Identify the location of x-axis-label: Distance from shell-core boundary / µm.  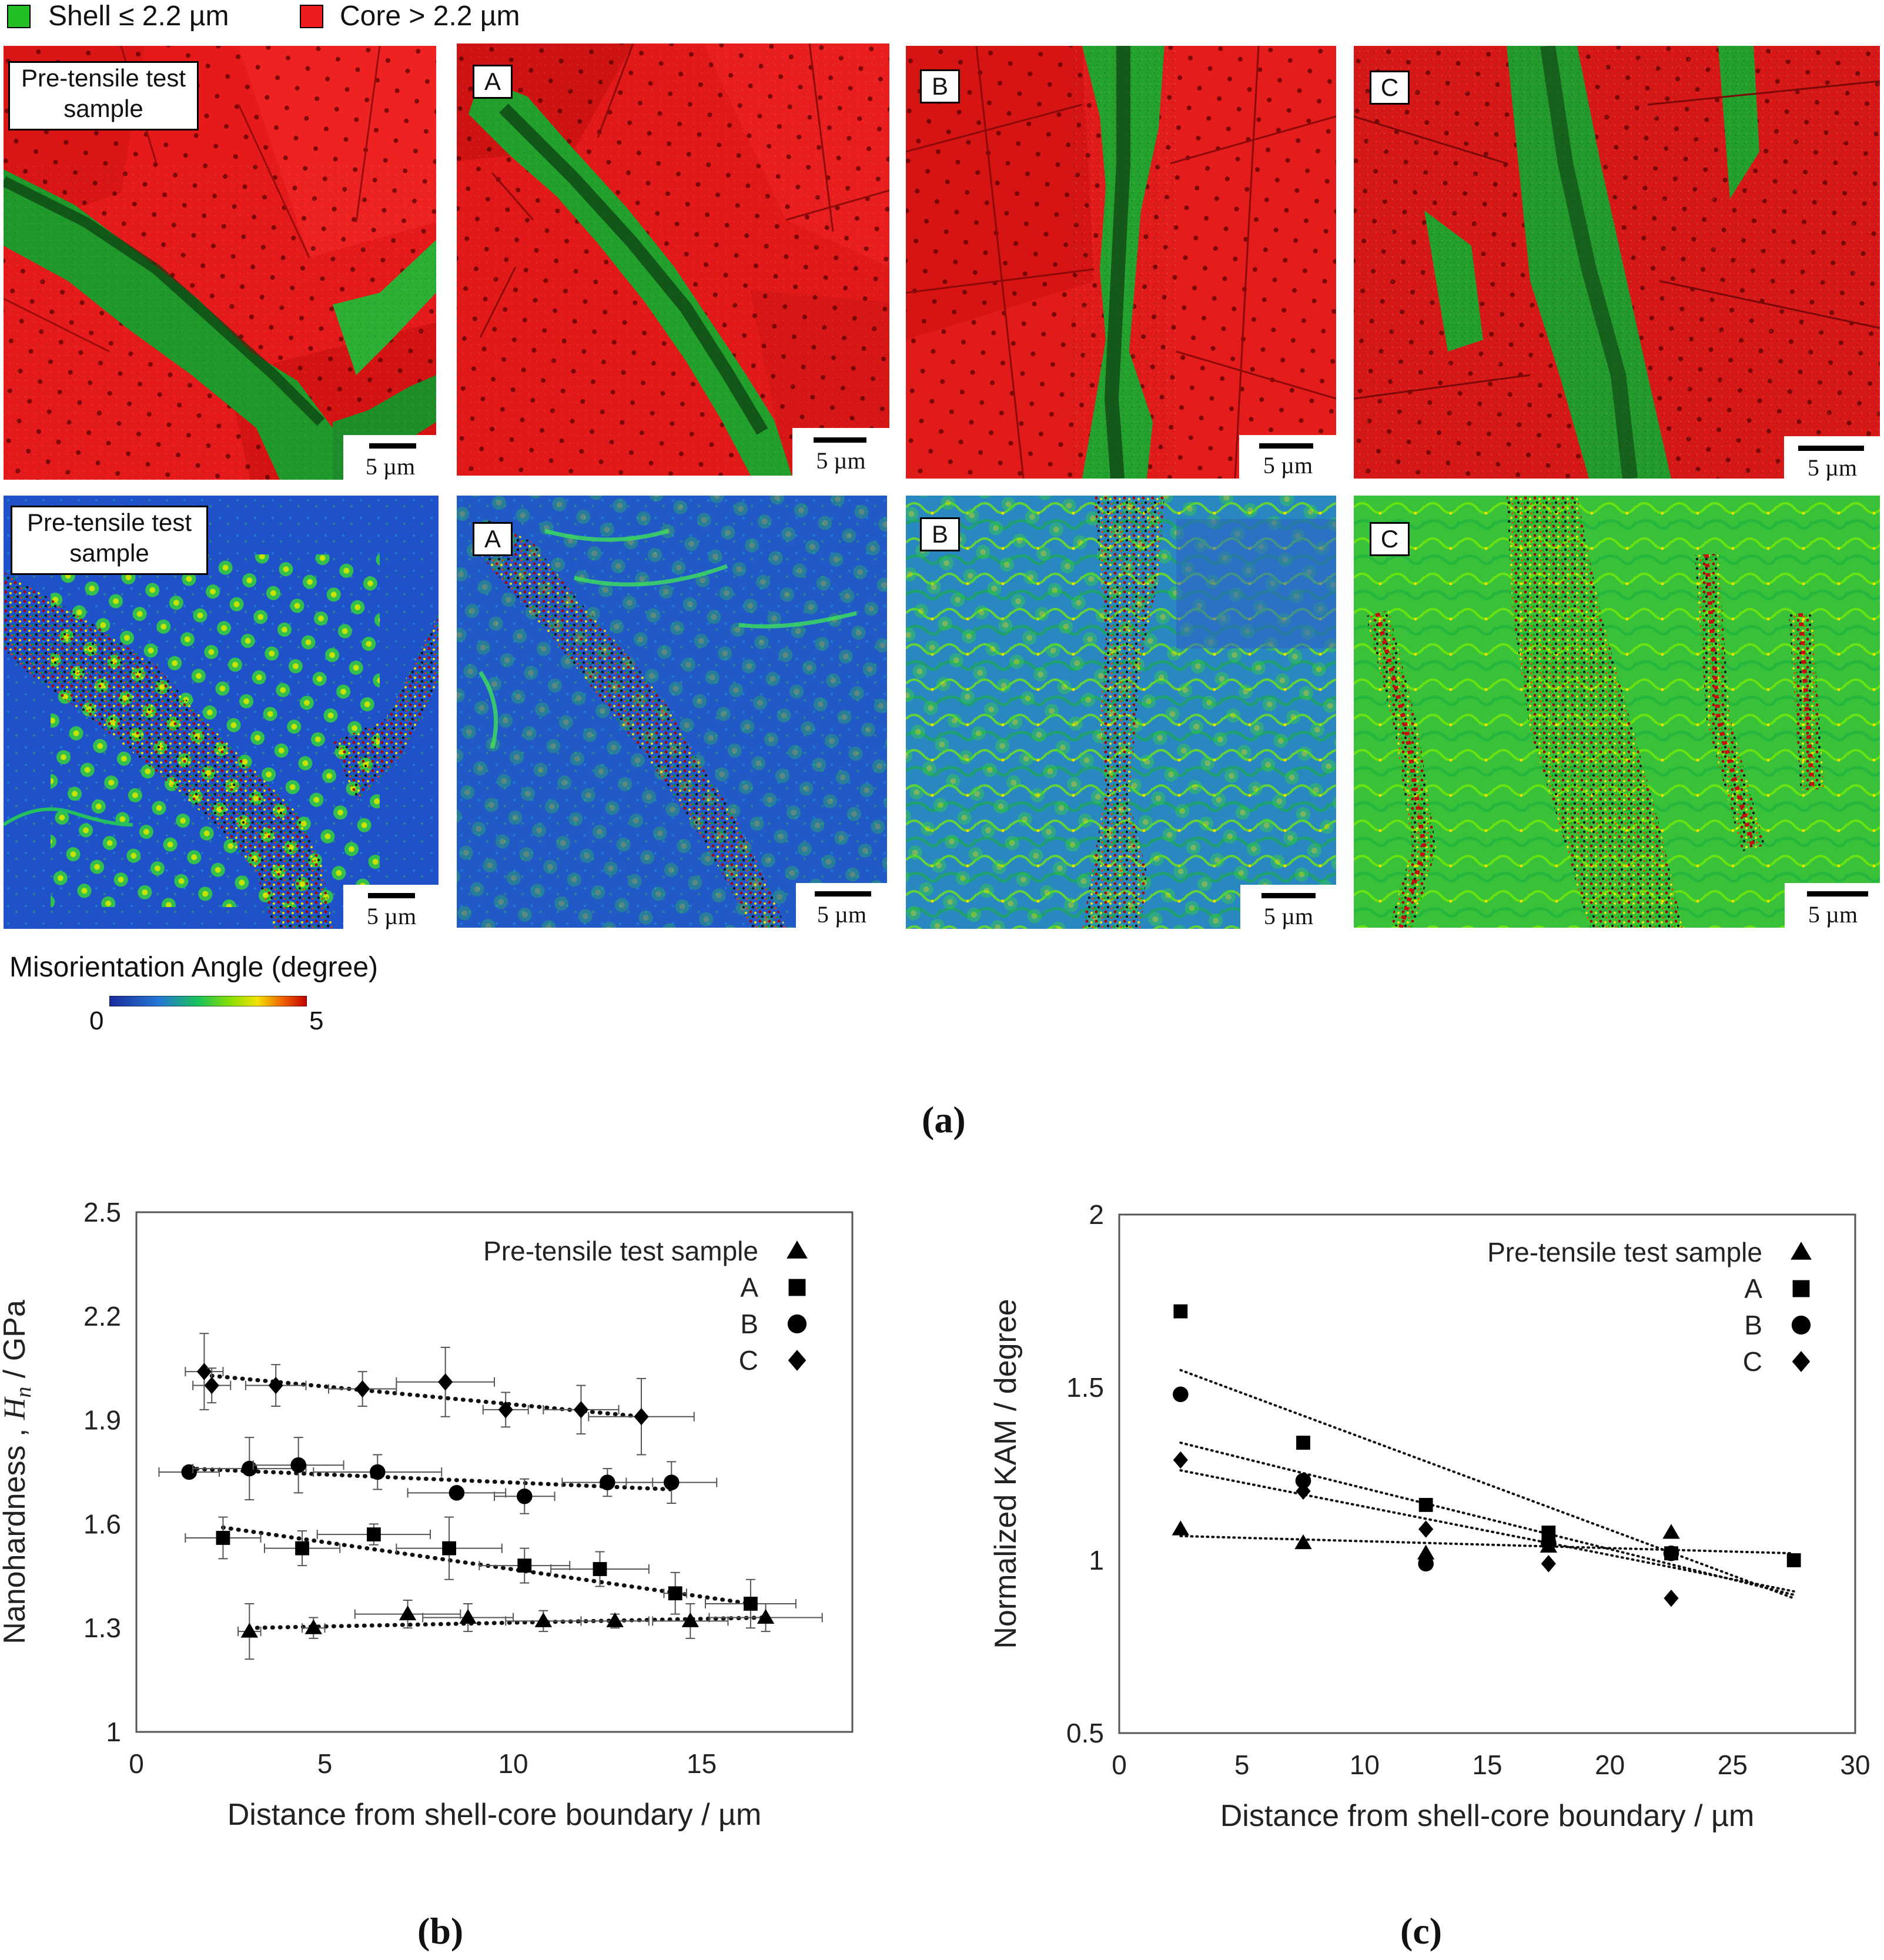
(494, 1815).